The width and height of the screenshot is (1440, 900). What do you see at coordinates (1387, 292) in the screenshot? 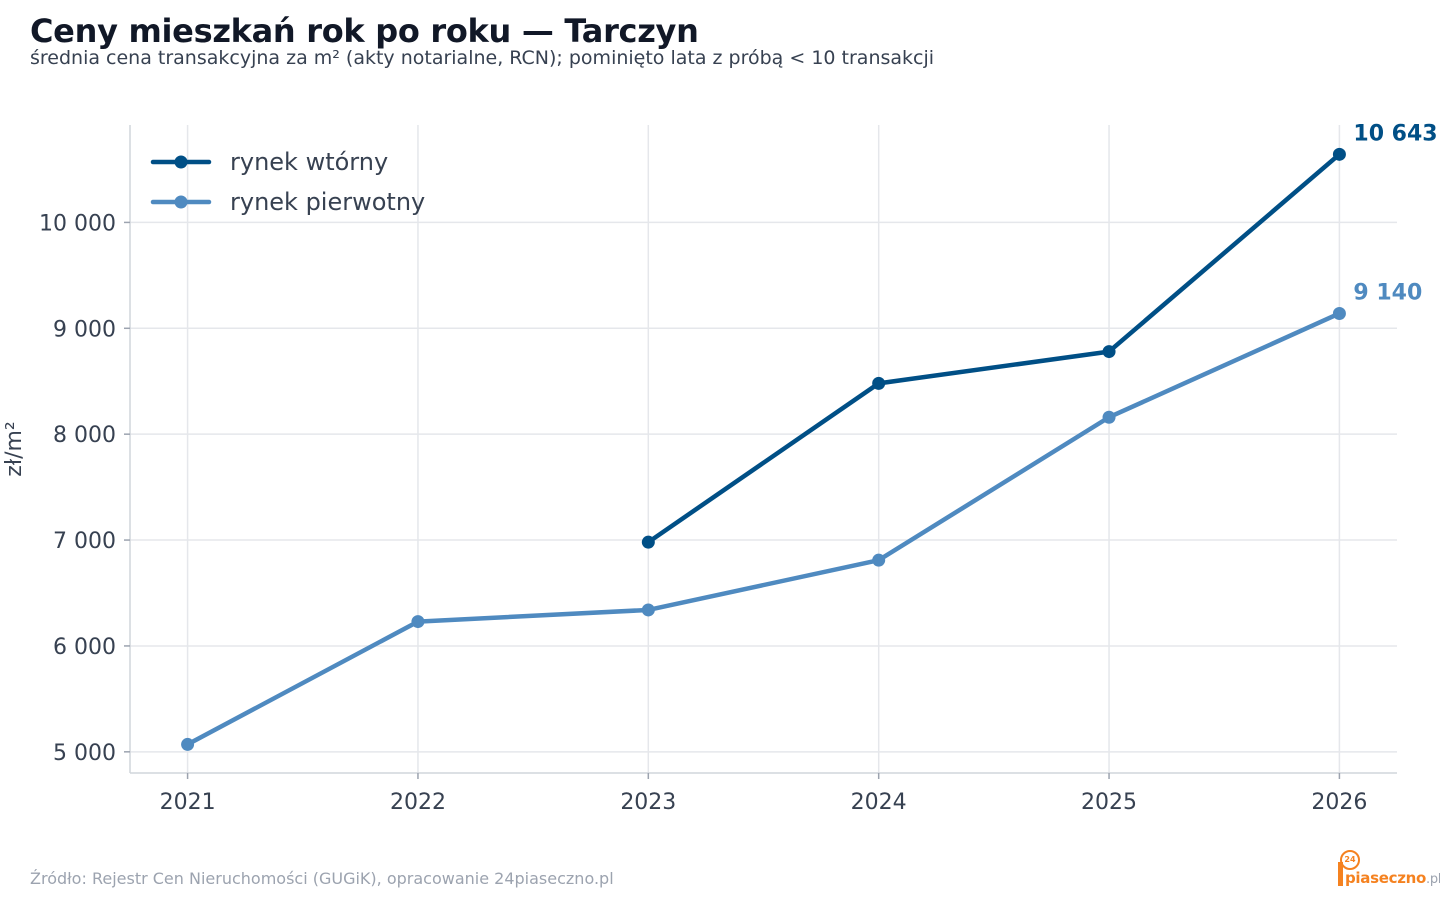
I see `end-value-label: 9 140` at bounding box center [1387, 292].